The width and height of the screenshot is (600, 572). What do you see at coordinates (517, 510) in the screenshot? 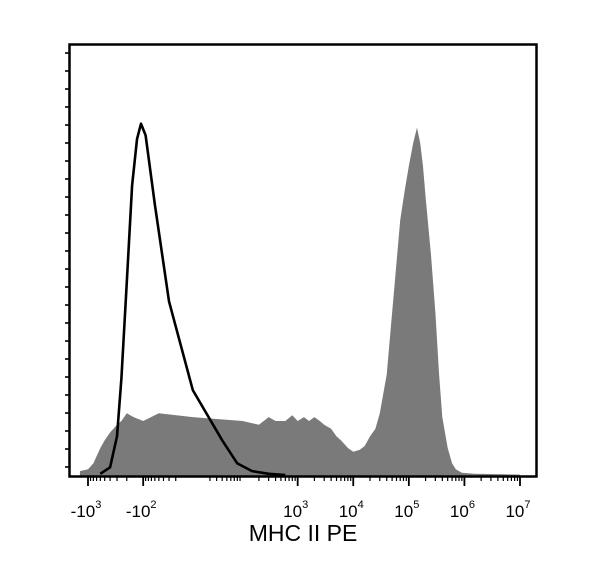
I see `x-tick-label: 10⁷` at bounding box center [517, 510].